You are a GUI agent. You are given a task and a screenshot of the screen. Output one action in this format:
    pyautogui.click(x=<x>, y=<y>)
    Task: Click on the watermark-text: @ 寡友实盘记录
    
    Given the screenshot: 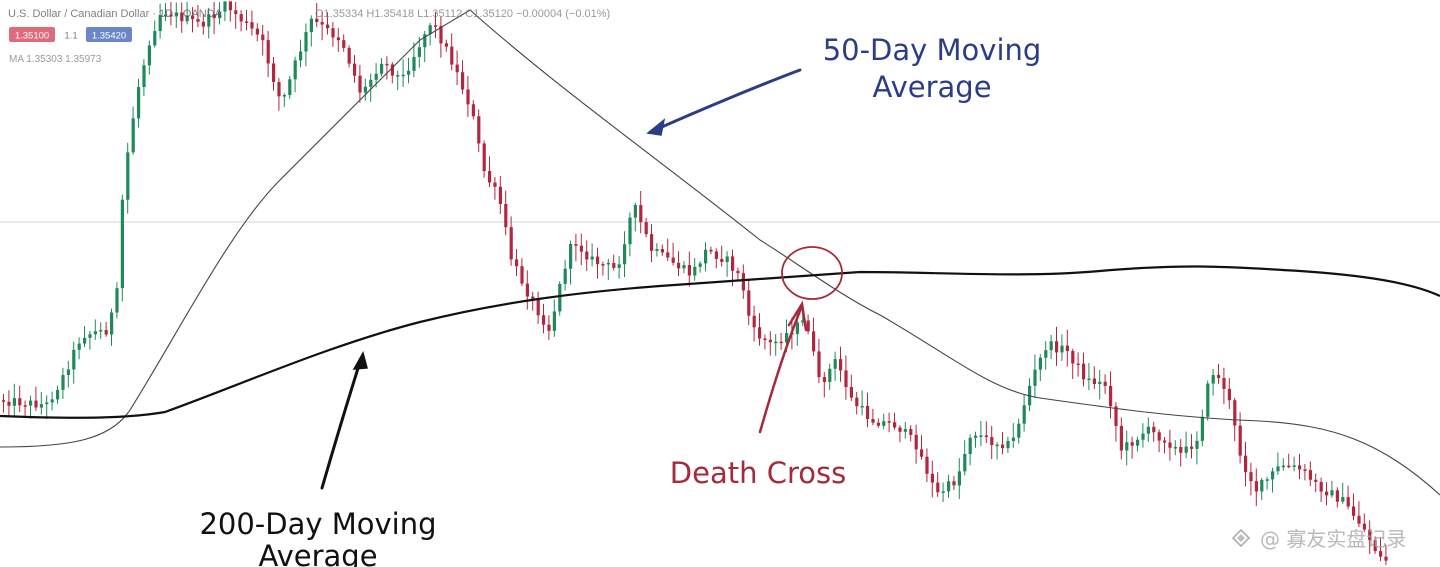 What is the action you would take?
    pyautogui.click(x=1333, y=539)
    